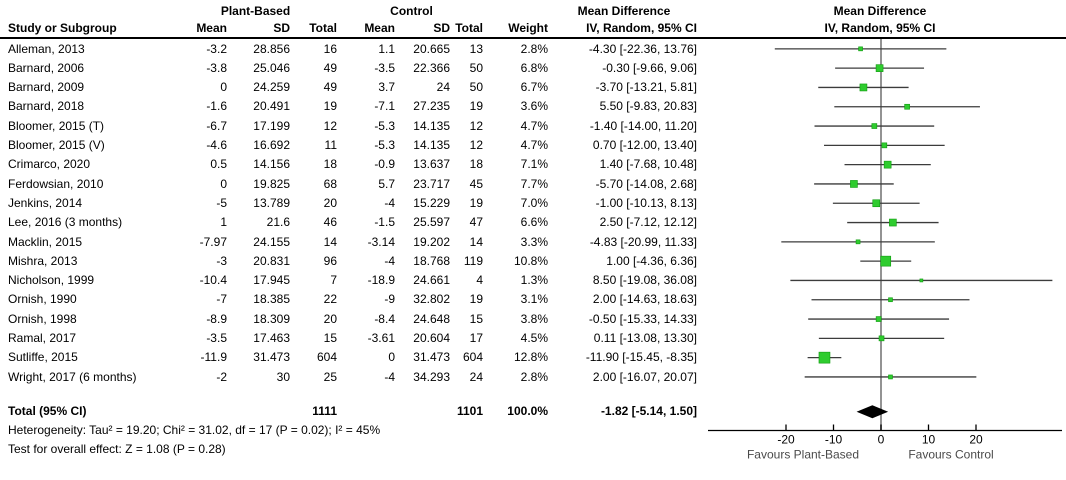 The width and height of the screenshot is (1066, 480). Describe the element at coordinates (216, 318) in the screenshot. I see `cell-pb_mean: -8.9` at that location.